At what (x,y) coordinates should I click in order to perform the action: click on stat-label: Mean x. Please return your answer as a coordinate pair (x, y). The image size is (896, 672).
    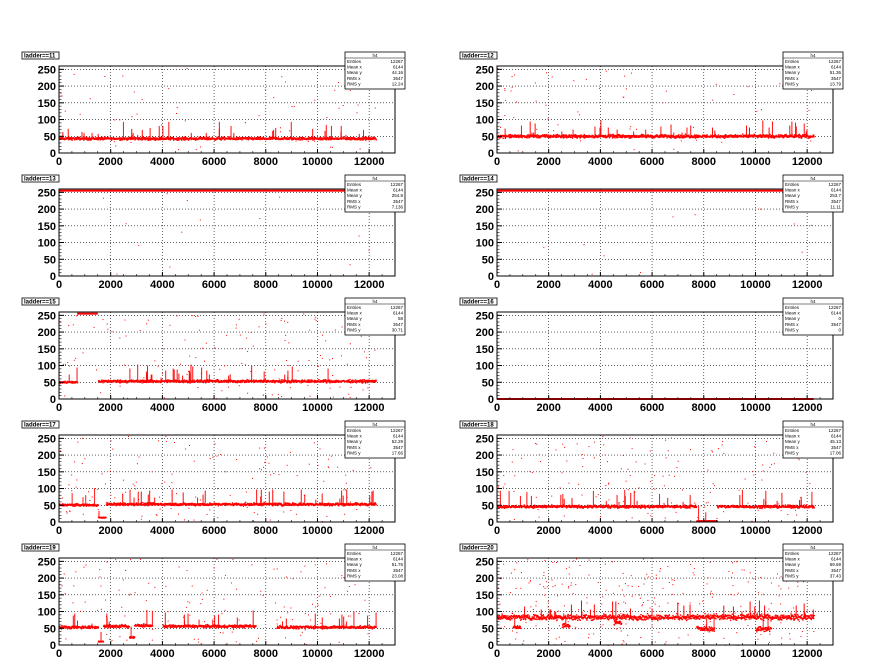
    Looking at the image, I should click on (355, 67).